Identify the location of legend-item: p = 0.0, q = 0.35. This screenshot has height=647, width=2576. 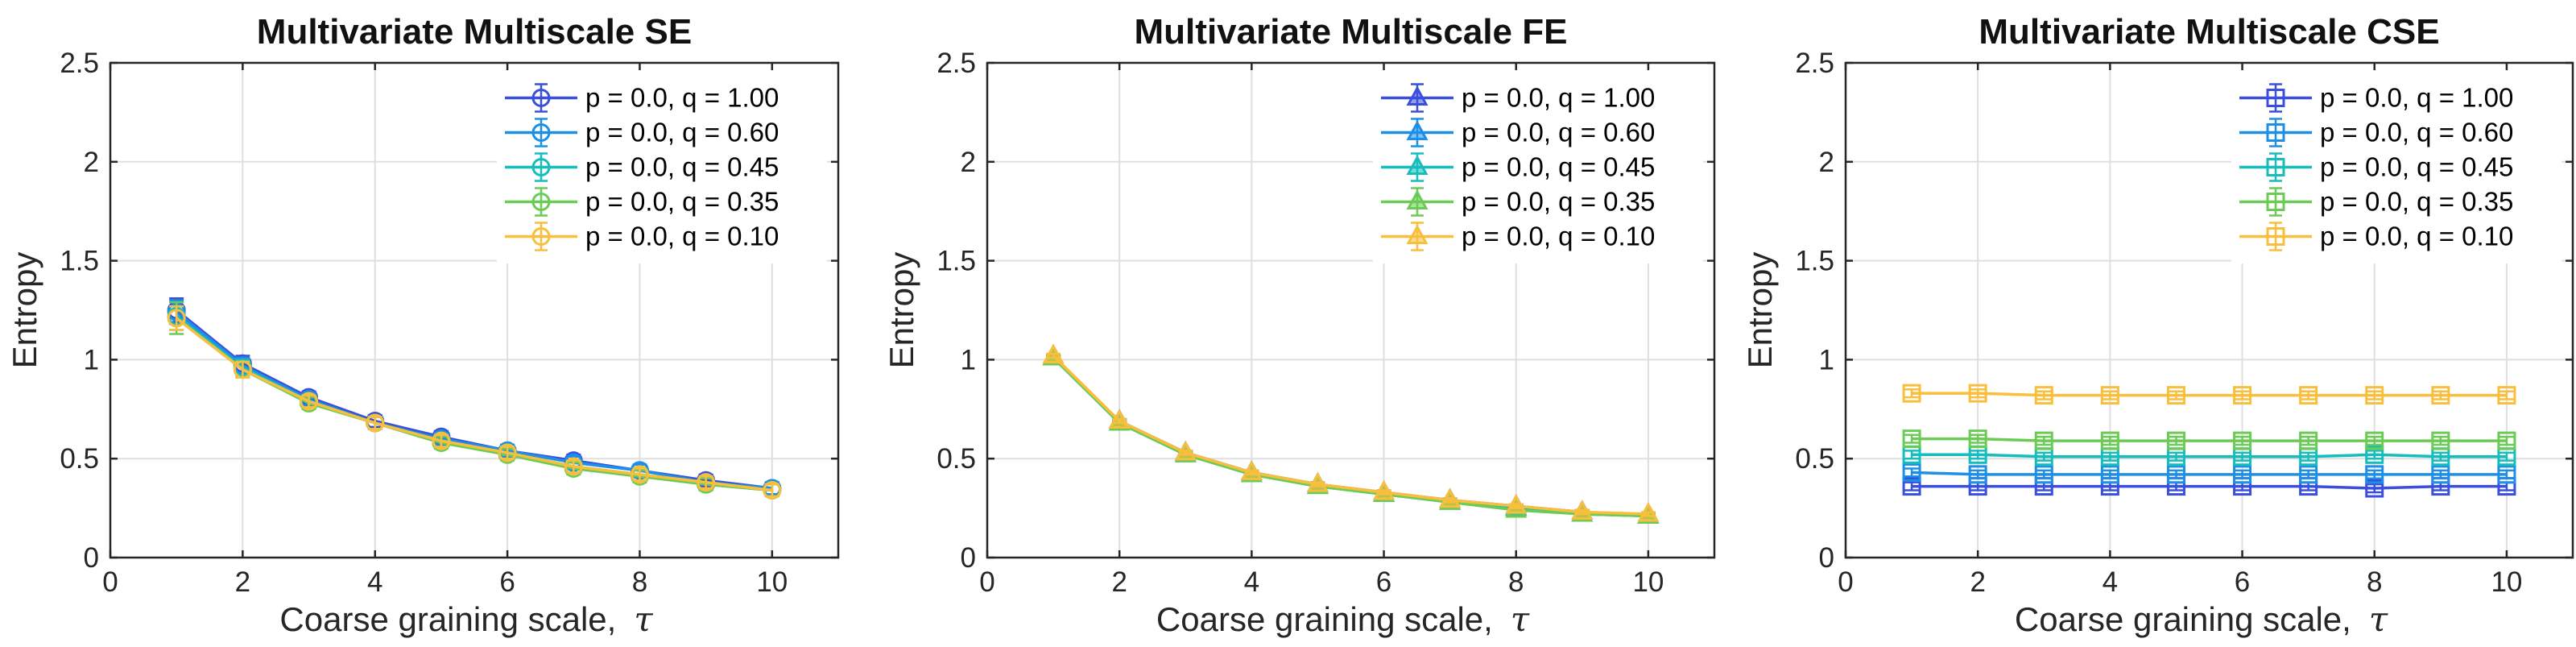
(2376, 202).